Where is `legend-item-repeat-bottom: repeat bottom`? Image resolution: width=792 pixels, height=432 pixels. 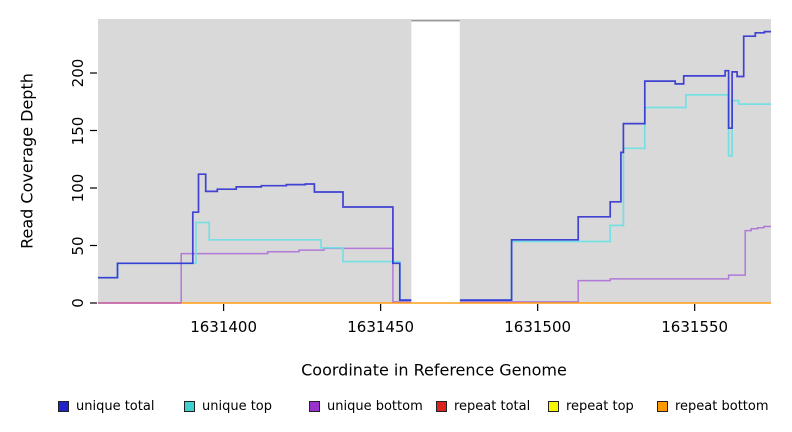 legend-item-repeat-bottom: repeat bottom is located at coordinates (713, 406).